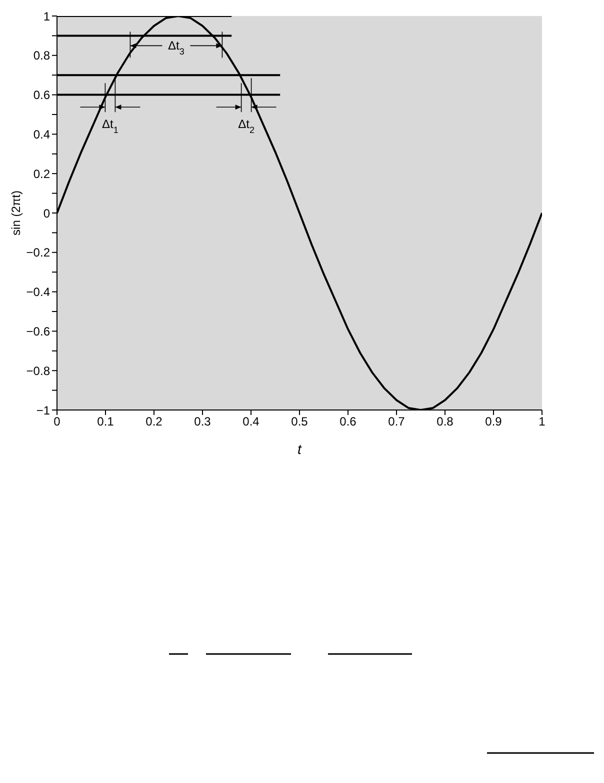  Describe the element at coordinates (176, 47) in the screenshot. I see `annotation: Δt$_{3}$` at that location.